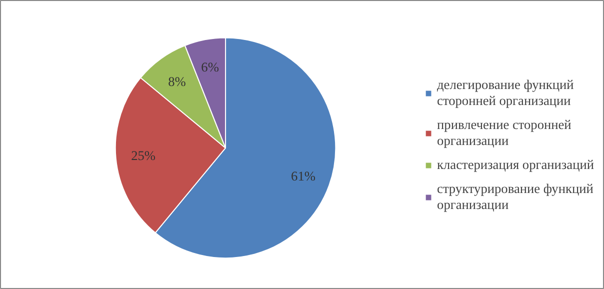 The height and width of the screenshot is (289, 604). What do you see at coordinates (303, 176) in the screenshot?
I see `data-label: 61%` at bounding box center [303, 176].